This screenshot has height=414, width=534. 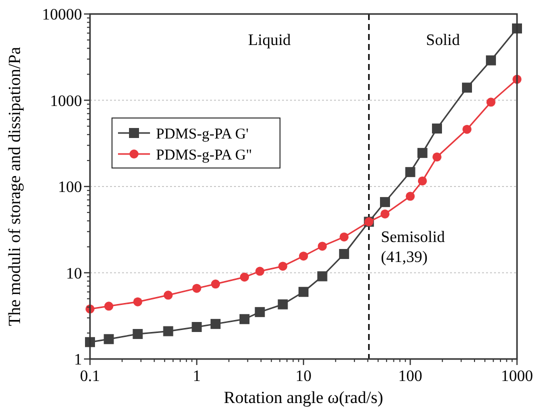 What do you see at coordinates (204, 155) in the screenshot?
I see `legend-label: PDMS-g-PA G"` at bounding box center [204, 155].